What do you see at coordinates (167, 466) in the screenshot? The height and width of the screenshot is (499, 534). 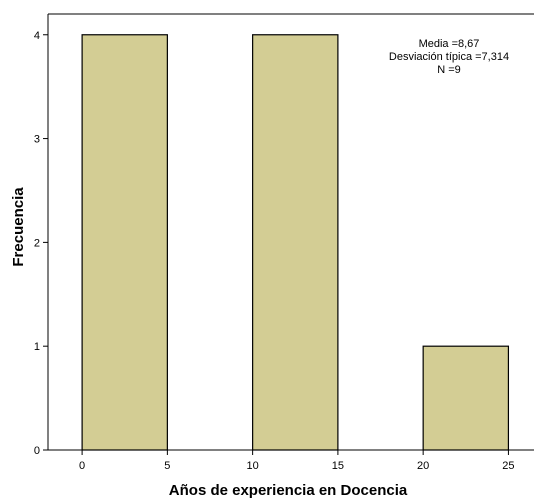 I see `x-tick-label-5: 5` at bounding box center [167, 466].